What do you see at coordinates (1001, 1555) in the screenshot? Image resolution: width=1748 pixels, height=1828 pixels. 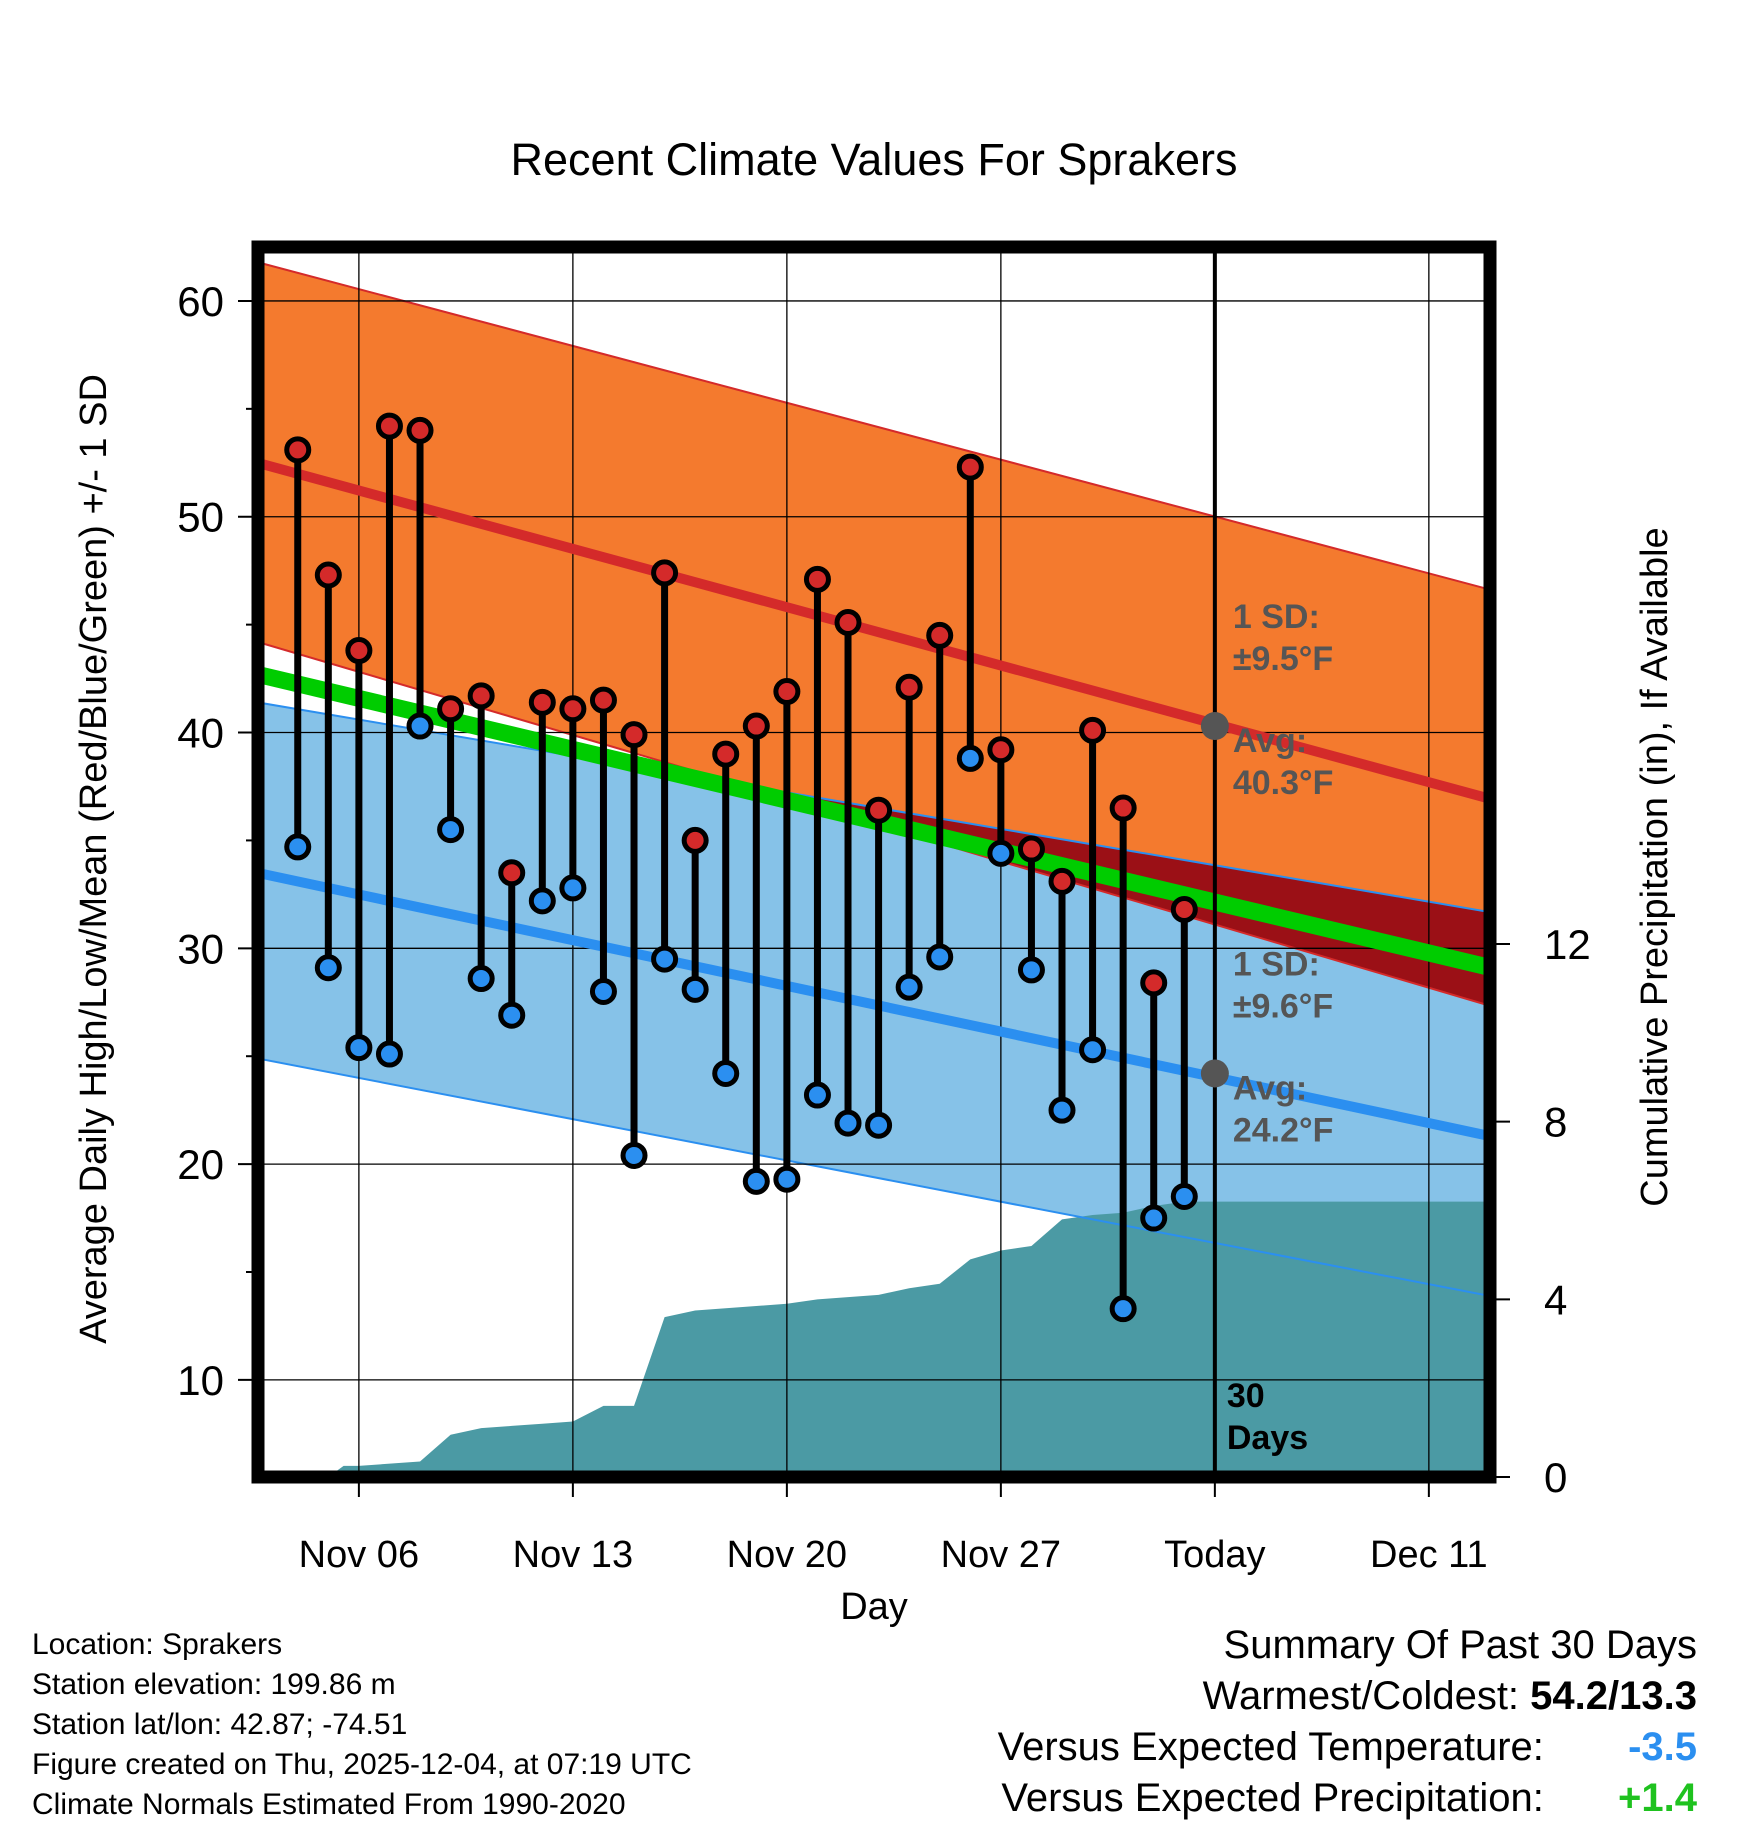 I see `xtick-label-3: Nov 27` at bounding box center [1001, 1555].